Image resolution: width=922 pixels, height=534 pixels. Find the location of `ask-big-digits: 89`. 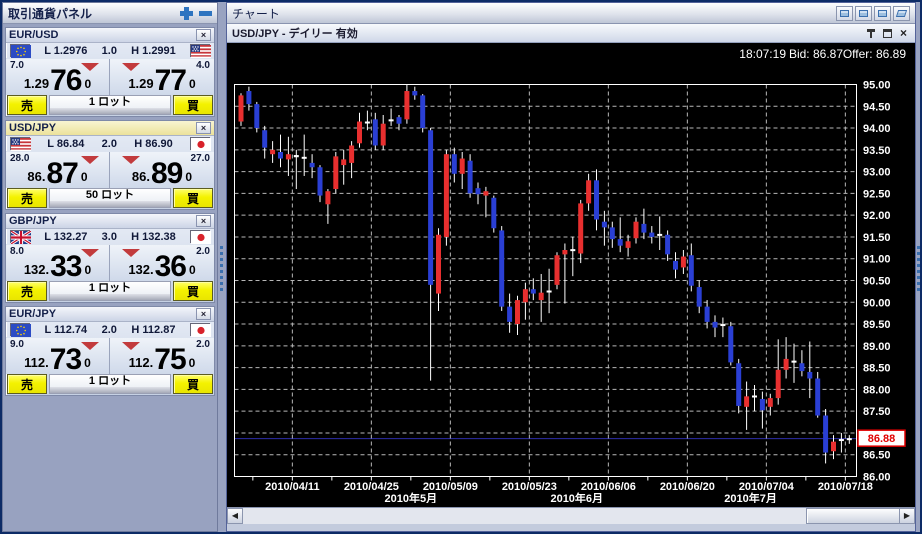

ask-big-digits: 89 is located at coordinates (167, 173).